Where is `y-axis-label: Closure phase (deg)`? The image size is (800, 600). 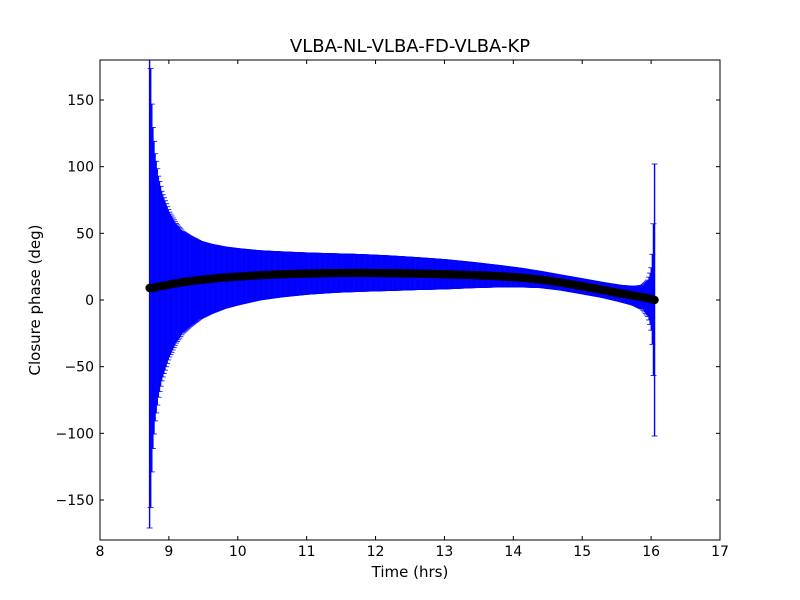 y-axis-label: Closure phase (deg) is located at coordinates (35, 300).